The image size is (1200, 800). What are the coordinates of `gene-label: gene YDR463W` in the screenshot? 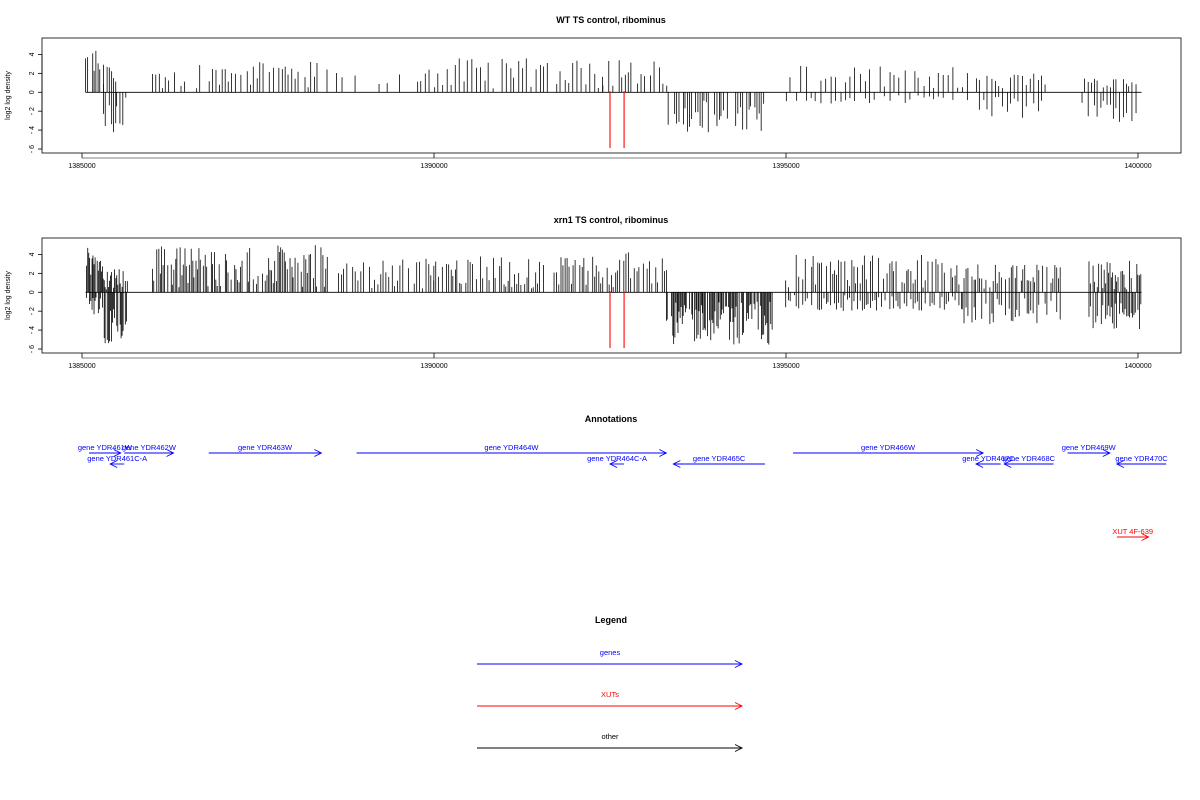 It's located at (265, 447).